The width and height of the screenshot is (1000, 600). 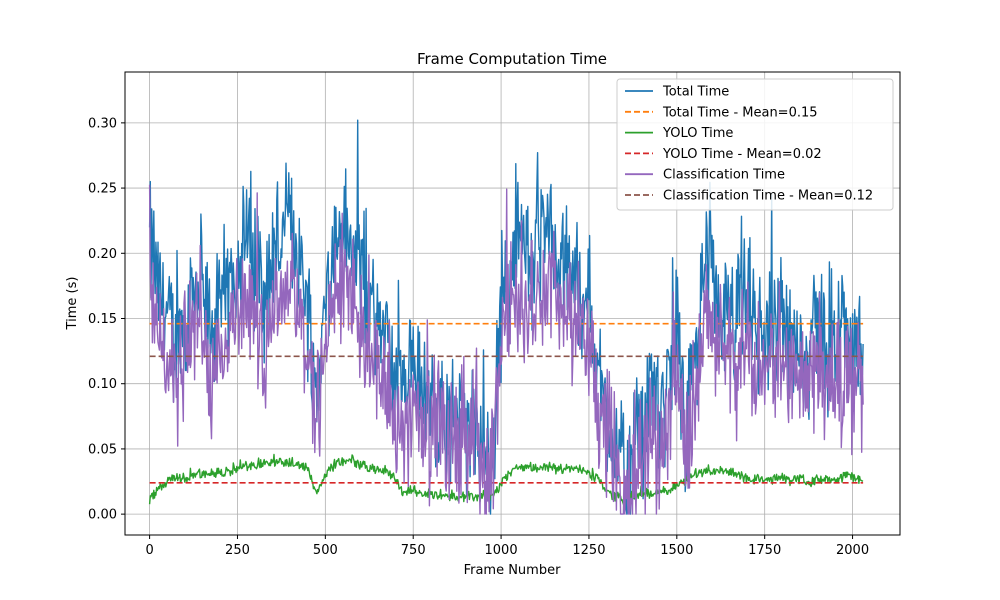 I want to click on legend-entry: YOLO Time - Mean=0.02, so click(x=742, y=154).